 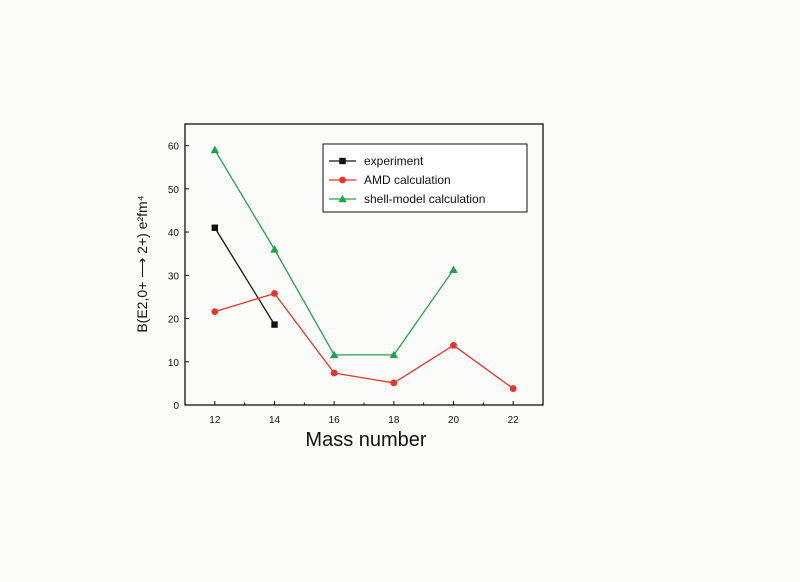 What do you see at coordinates (335, 420) in the screenshot?
I see `x-tick-label: 16` at bounding box center [335, 420].